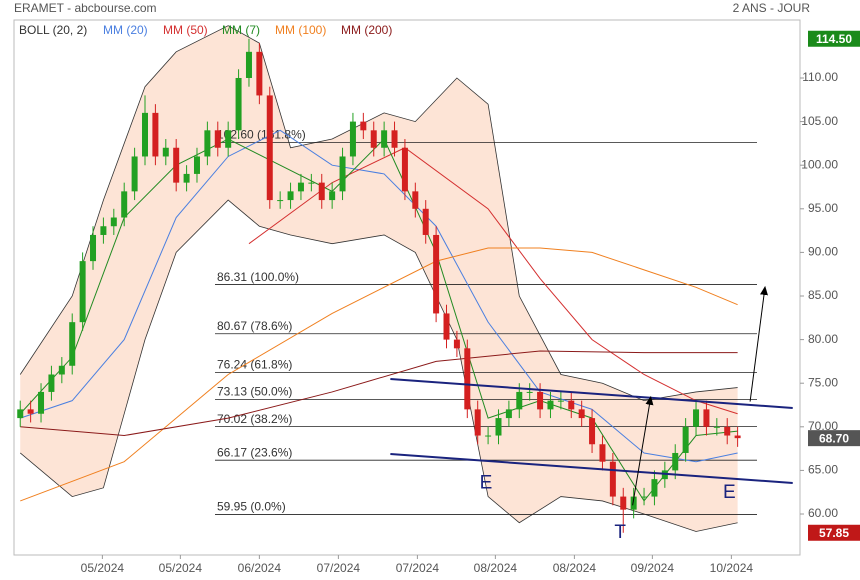  I want to click on ma-line, so click(379, 393).